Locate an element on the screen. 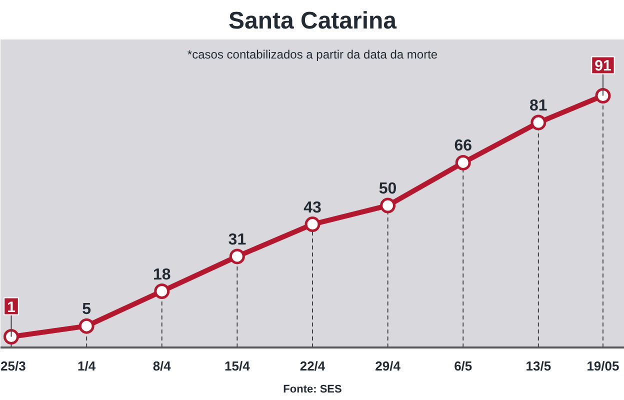 The image size is (624, 400). data-label: 18 is located at coordinates (161, 275).